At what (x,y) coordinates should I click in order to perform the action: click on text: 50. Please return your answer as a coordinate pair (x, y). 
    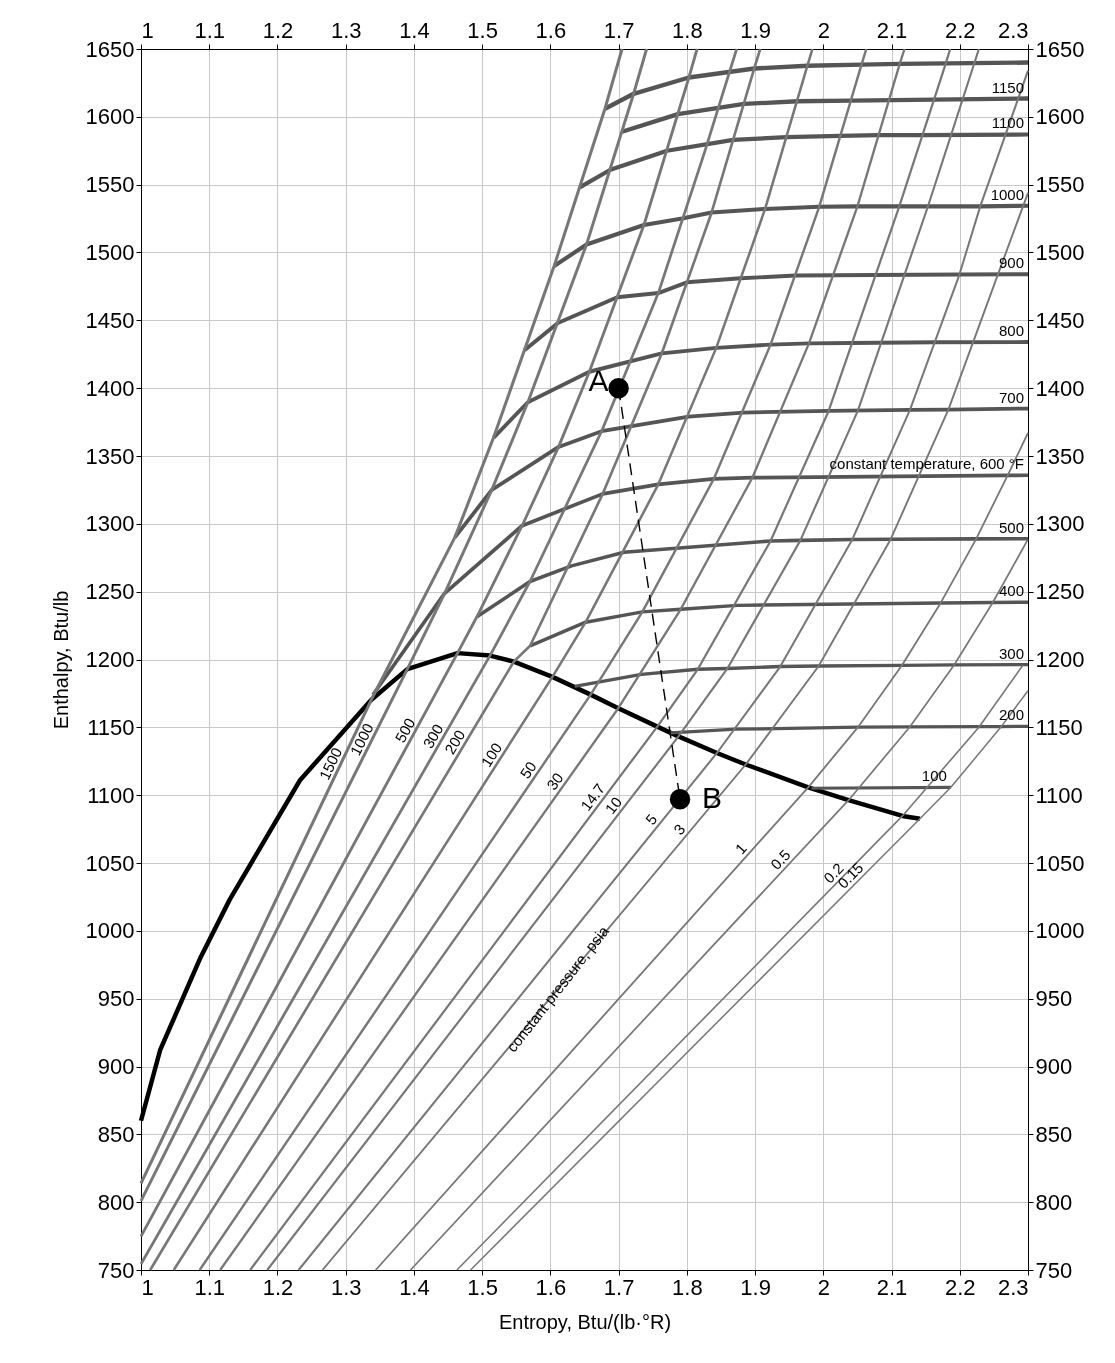
    Looking at the image, I should click on (528, 770).